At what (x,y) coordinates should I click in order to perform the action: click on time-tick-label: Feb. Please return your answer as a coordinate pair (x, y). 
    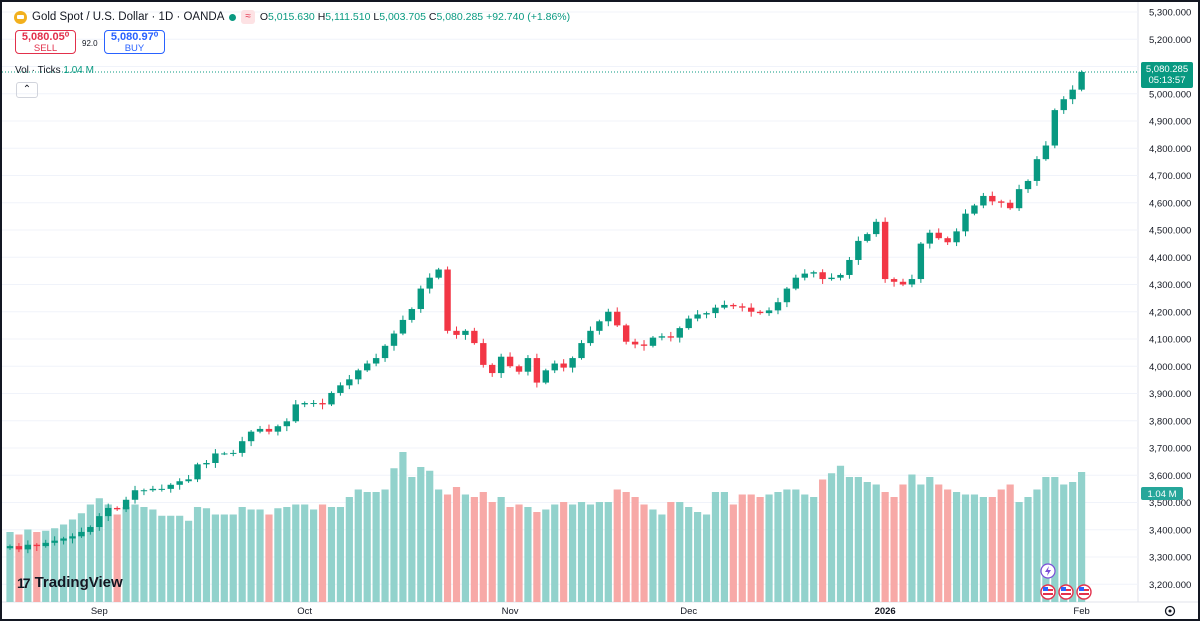
    Looking at the image, I should click on (1081, 611).